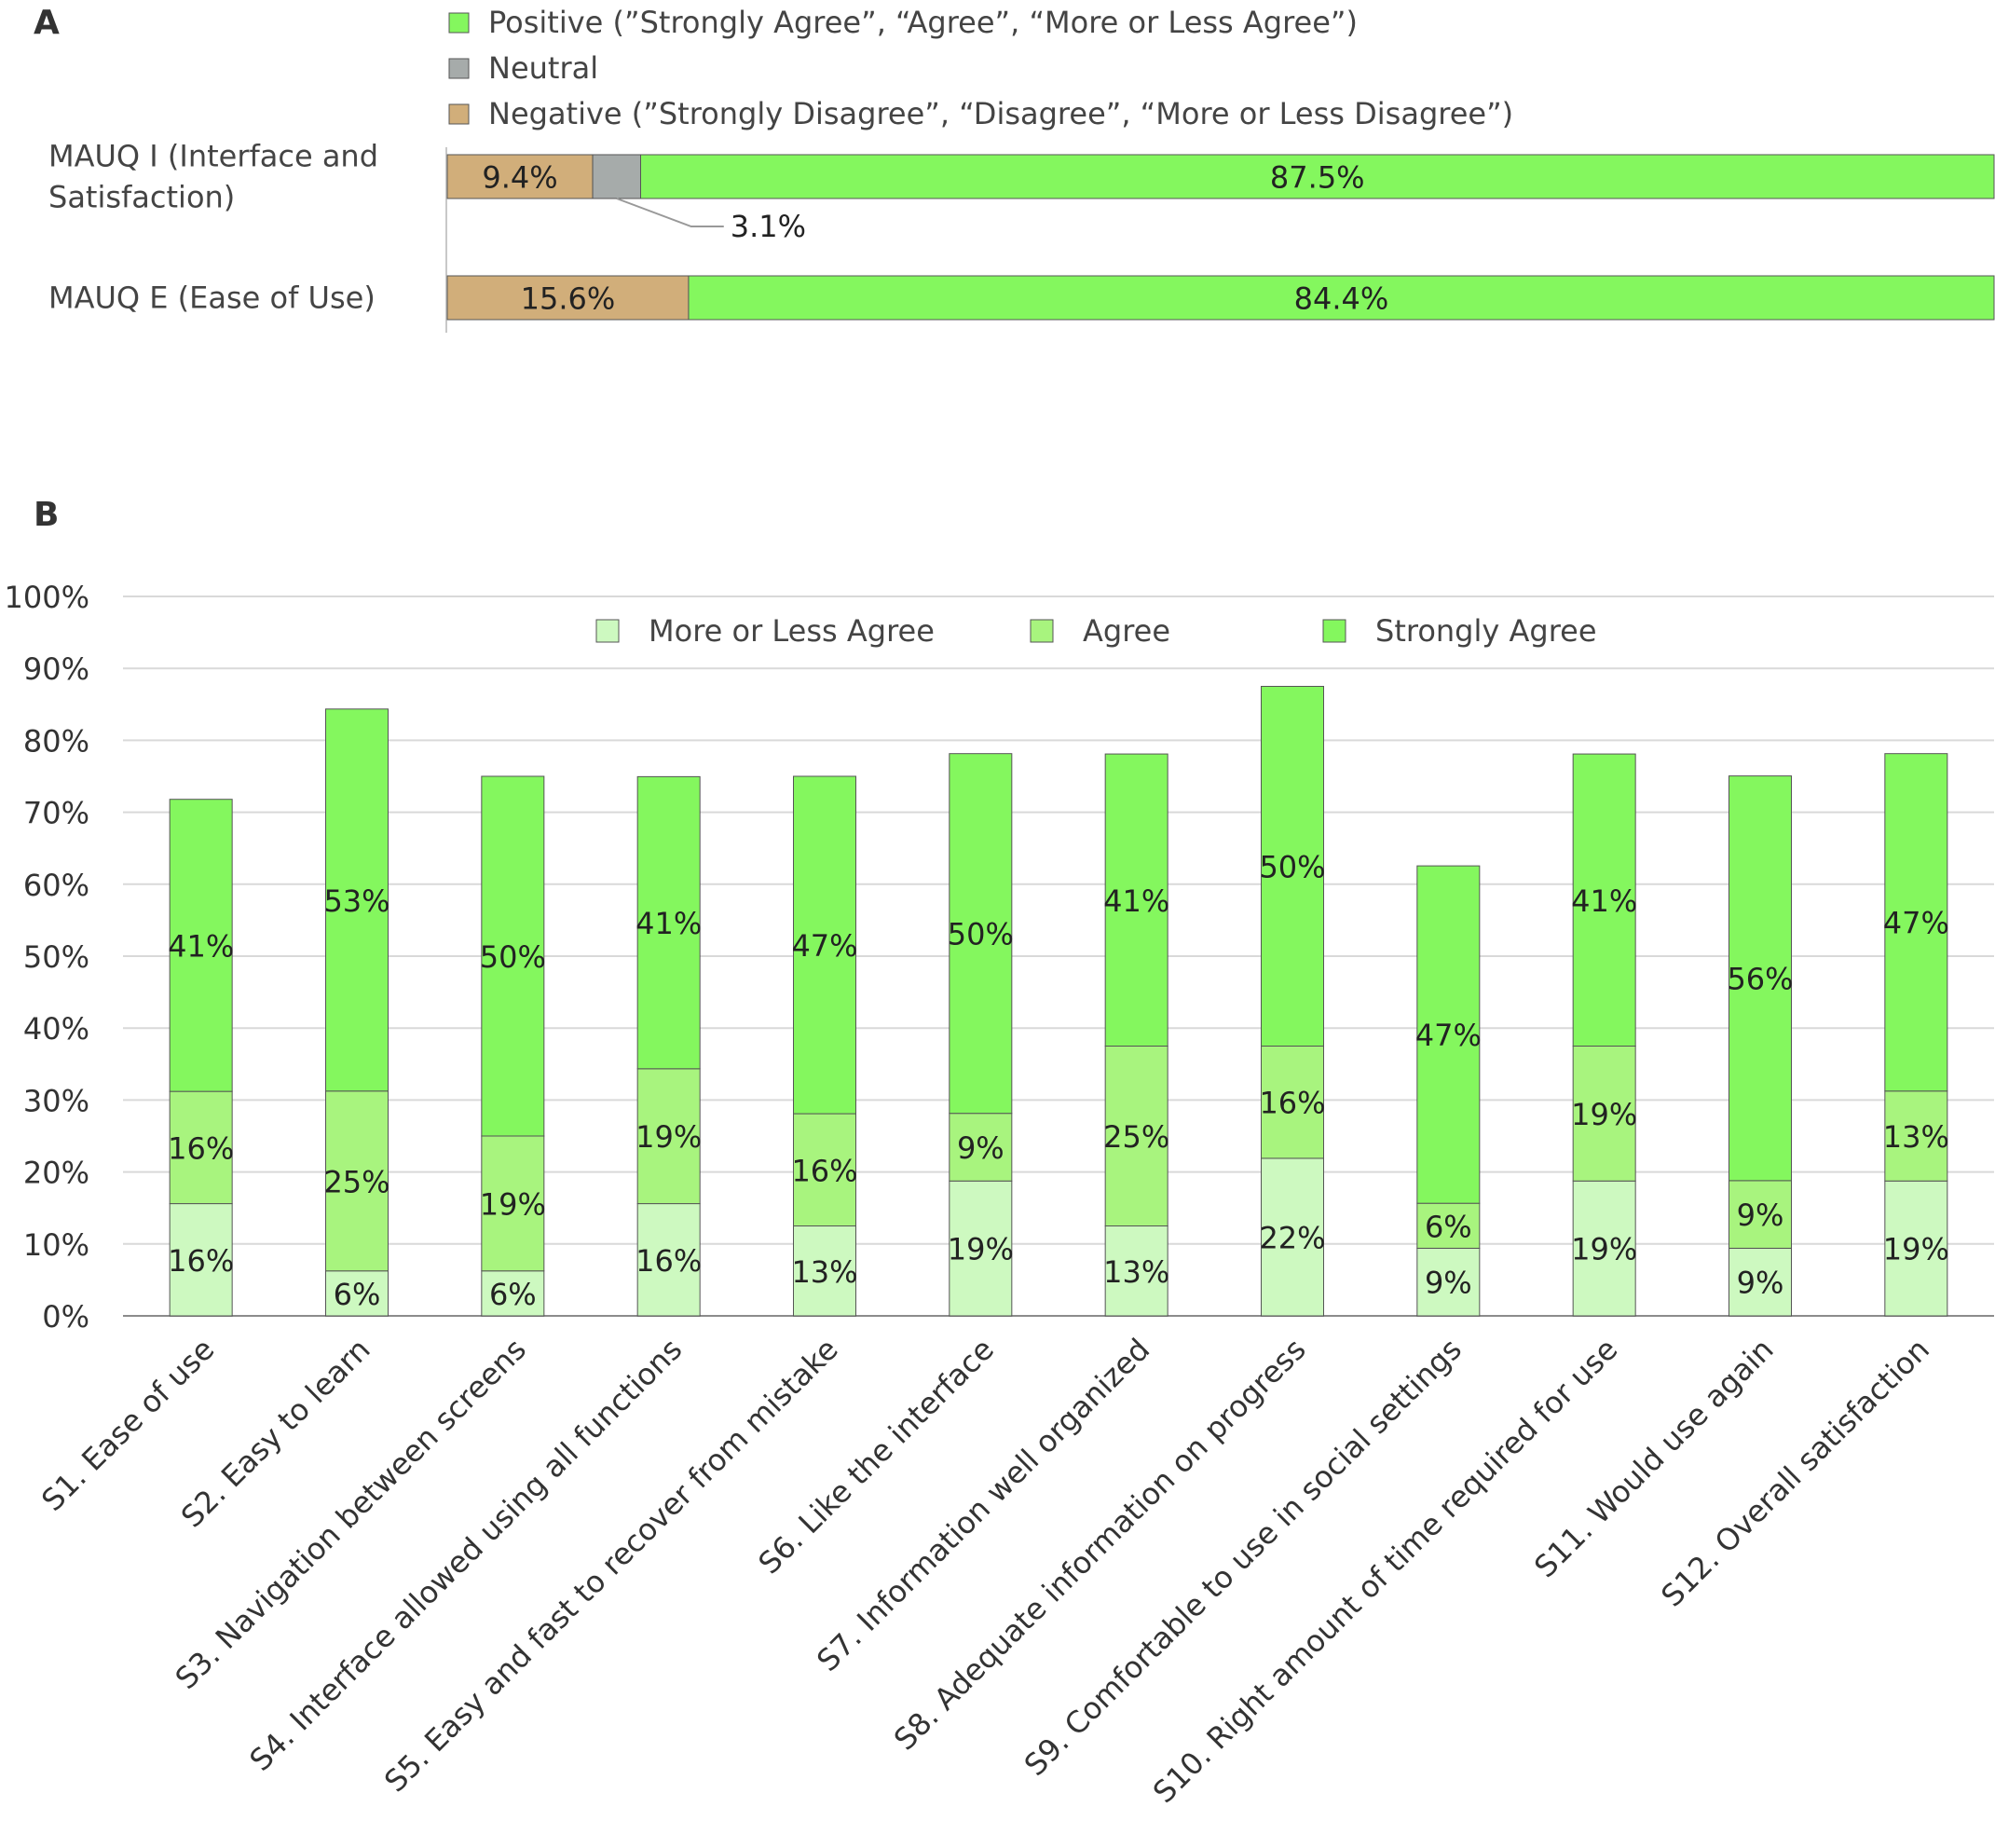 The height and width of the screenshot is (1848, 1995). Describe the element at coordinates (1334, 631) in the screenshot. I see `legend-swatch-strongly_agree` at that location.